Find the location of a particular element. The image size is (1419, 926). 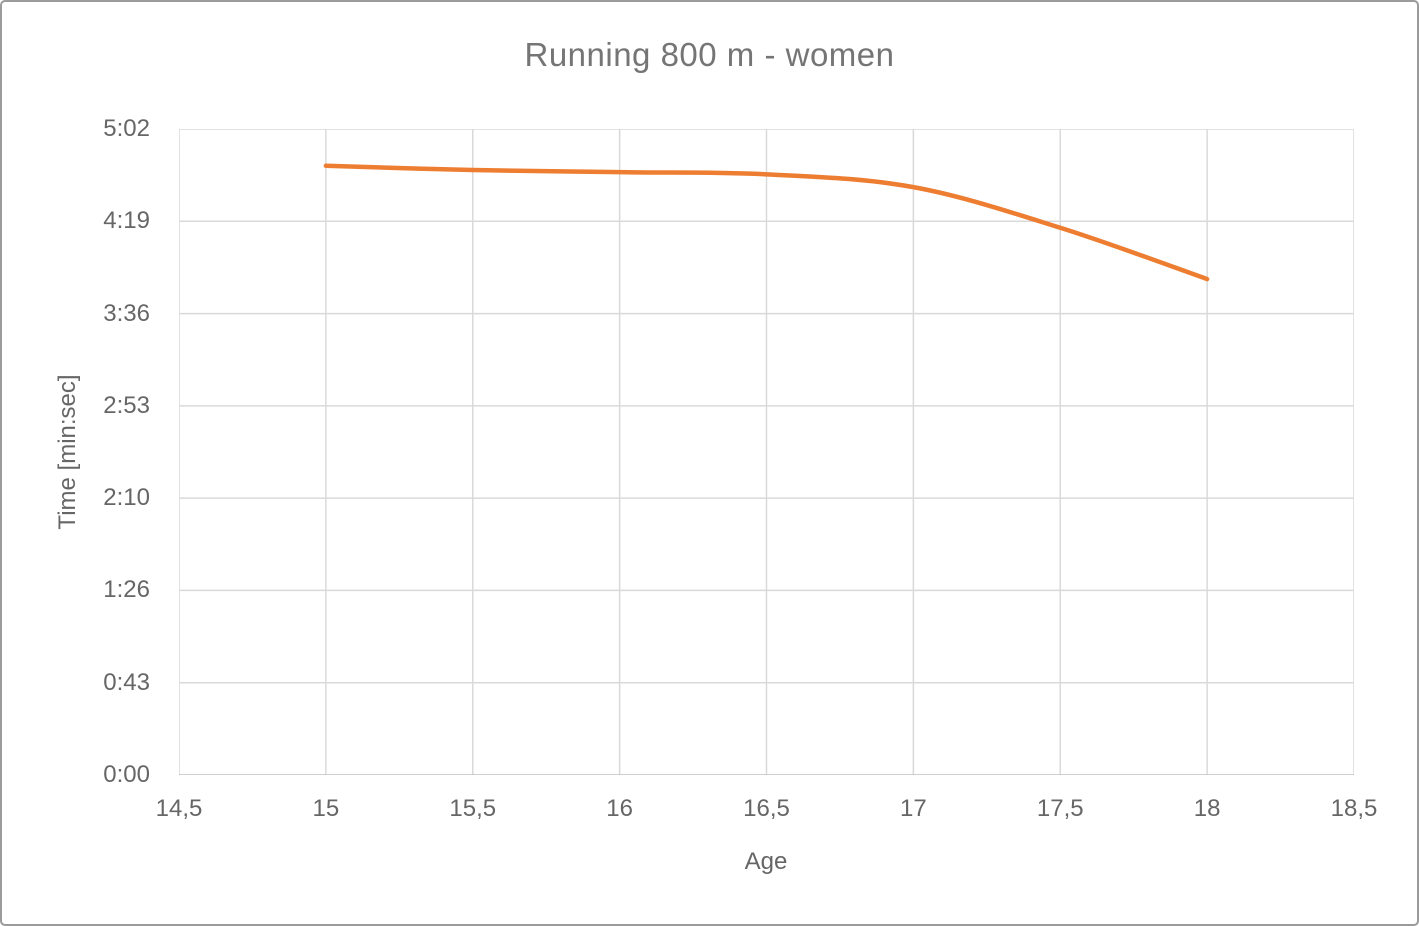

x-tick-label: 18 is located at coordinates (1207, 808).